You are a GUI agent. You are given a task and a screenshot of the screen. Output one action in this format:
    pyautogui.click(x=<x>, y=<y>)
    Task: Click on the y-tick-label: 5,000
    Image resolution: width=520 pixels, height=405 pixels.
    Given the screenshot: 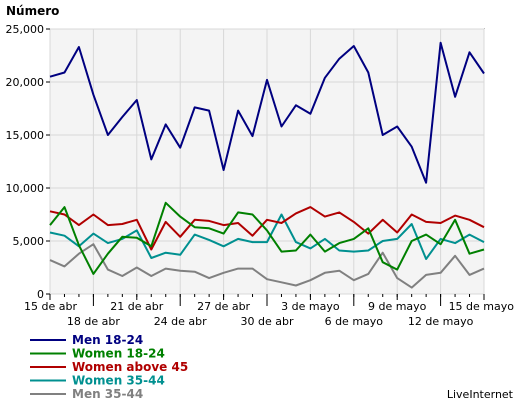 What is the action you would take?
    pyautogui.click(x=29, y=241)
    